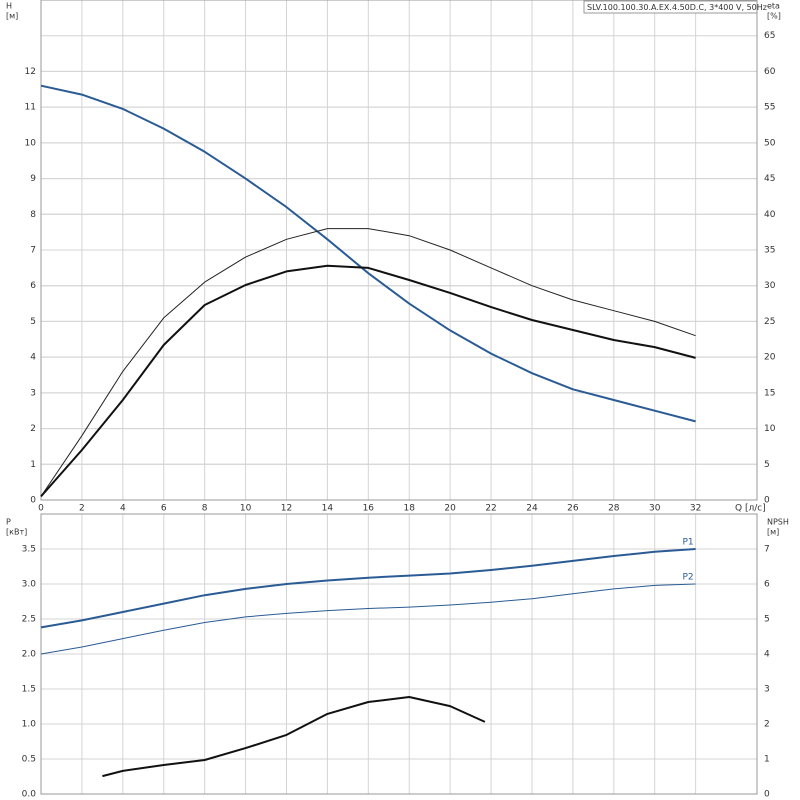 This screenshot has height=800, width=800. Describe the element at coordinates (769, 108) in the screenshot. I see `y2-tick-label: 55` at that location.